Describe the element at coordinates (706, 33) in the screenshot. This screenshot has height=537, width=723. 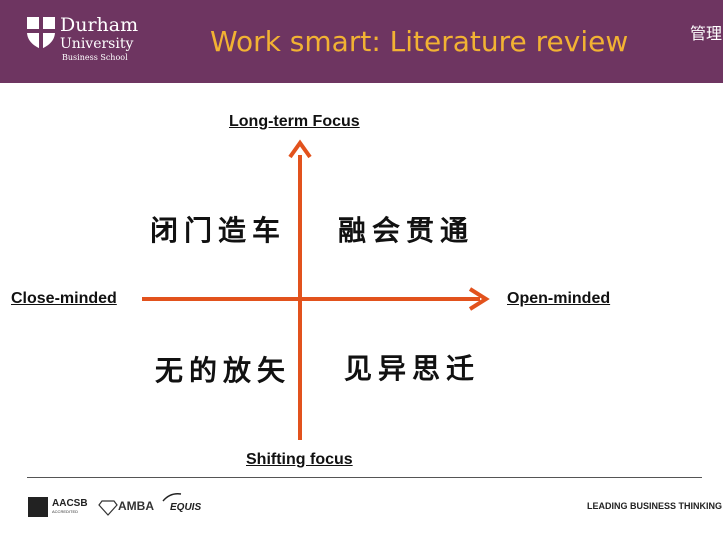
I see `corner-text: 管理` at that location.